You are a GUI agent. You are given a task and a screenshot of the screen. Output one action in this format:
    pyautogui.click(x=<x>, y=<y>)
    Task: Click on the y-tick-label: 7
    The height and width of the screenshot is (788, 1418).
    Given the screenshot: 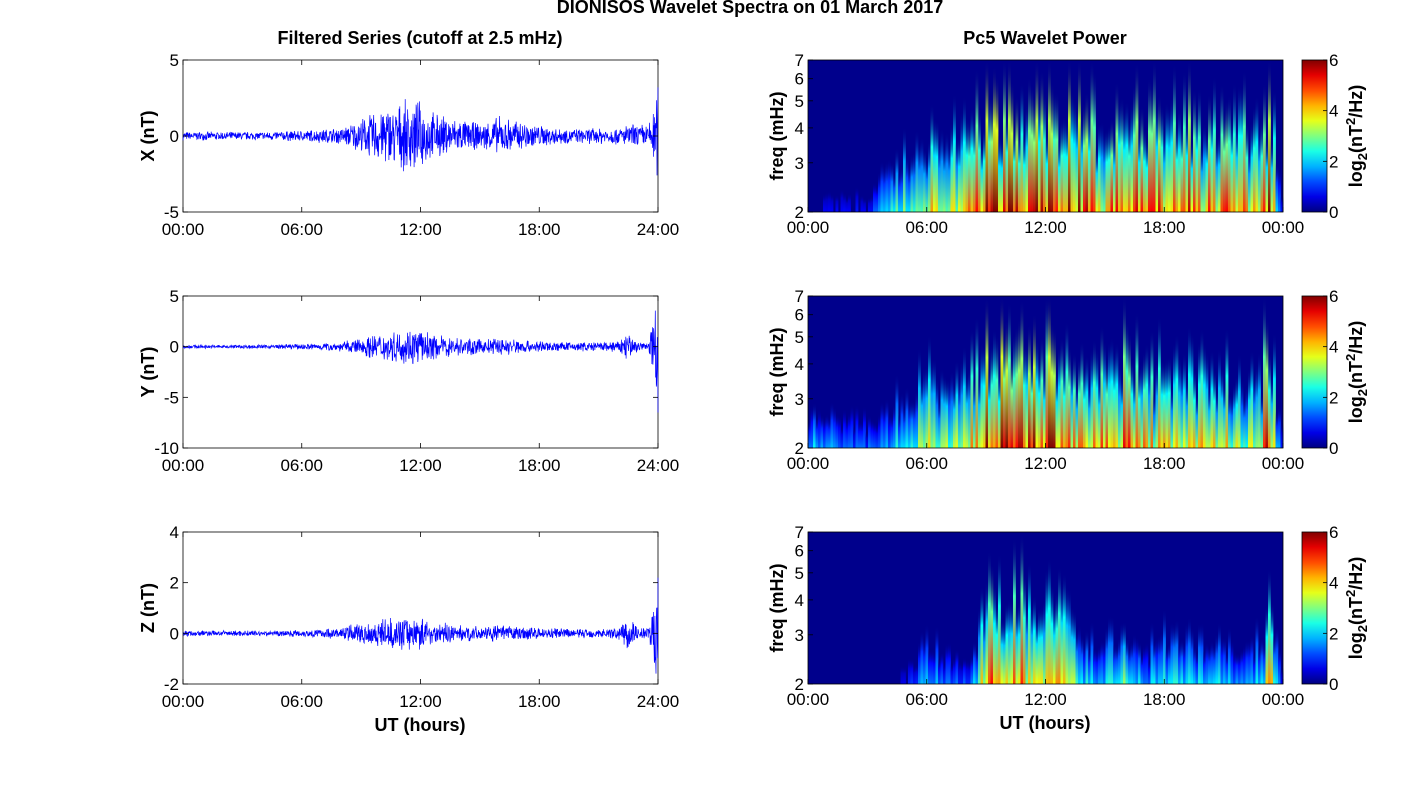 What is the action you would take?
    pyautogui.click(x=799, y=296)
    